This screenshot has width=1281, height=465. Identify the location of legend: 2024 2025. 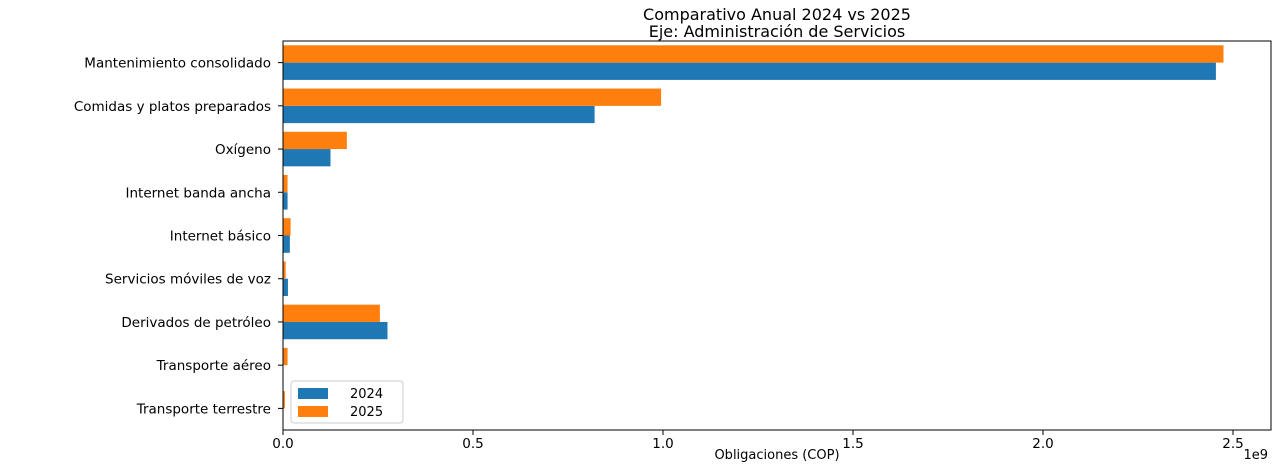
(347, 402).